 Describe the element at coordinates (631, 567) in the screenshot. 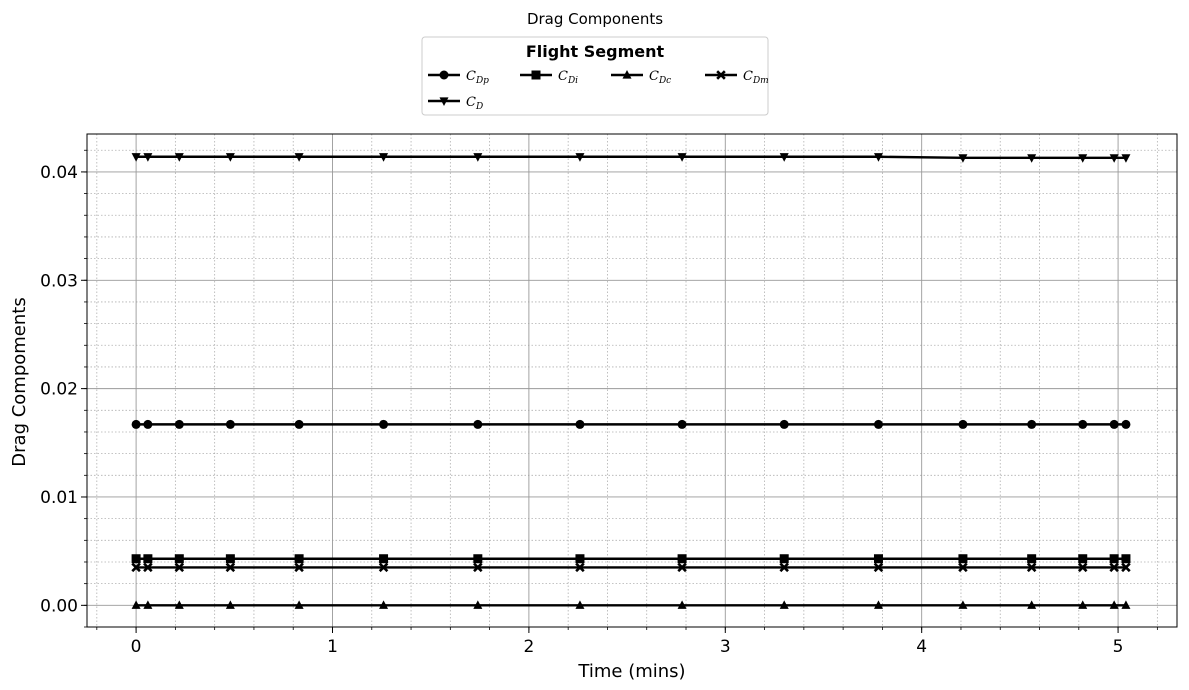

I see `series-c-dm` at that location.